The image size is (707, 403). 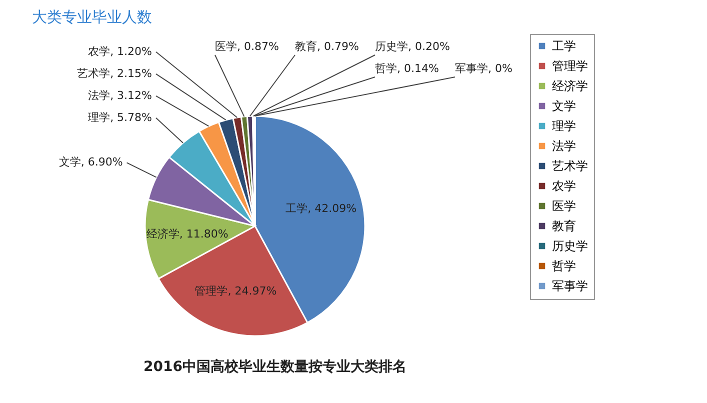 What do you see at coordinates (564, 226) in the screenshot?
I see `legend-label: 教育` at bounding box center [564, 226].